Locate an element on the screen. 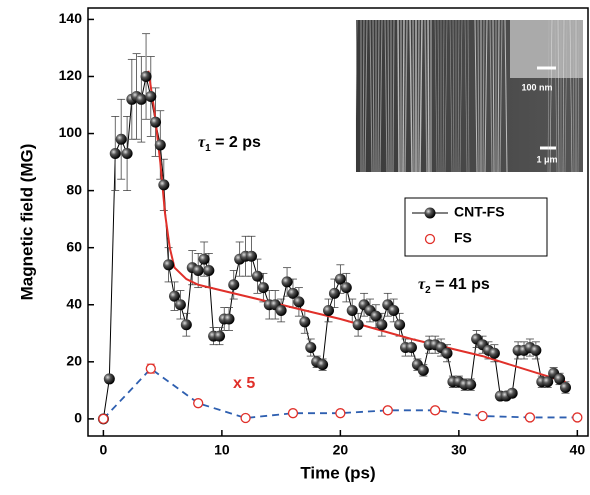  legend-marker is located at coordinates (430, 213).